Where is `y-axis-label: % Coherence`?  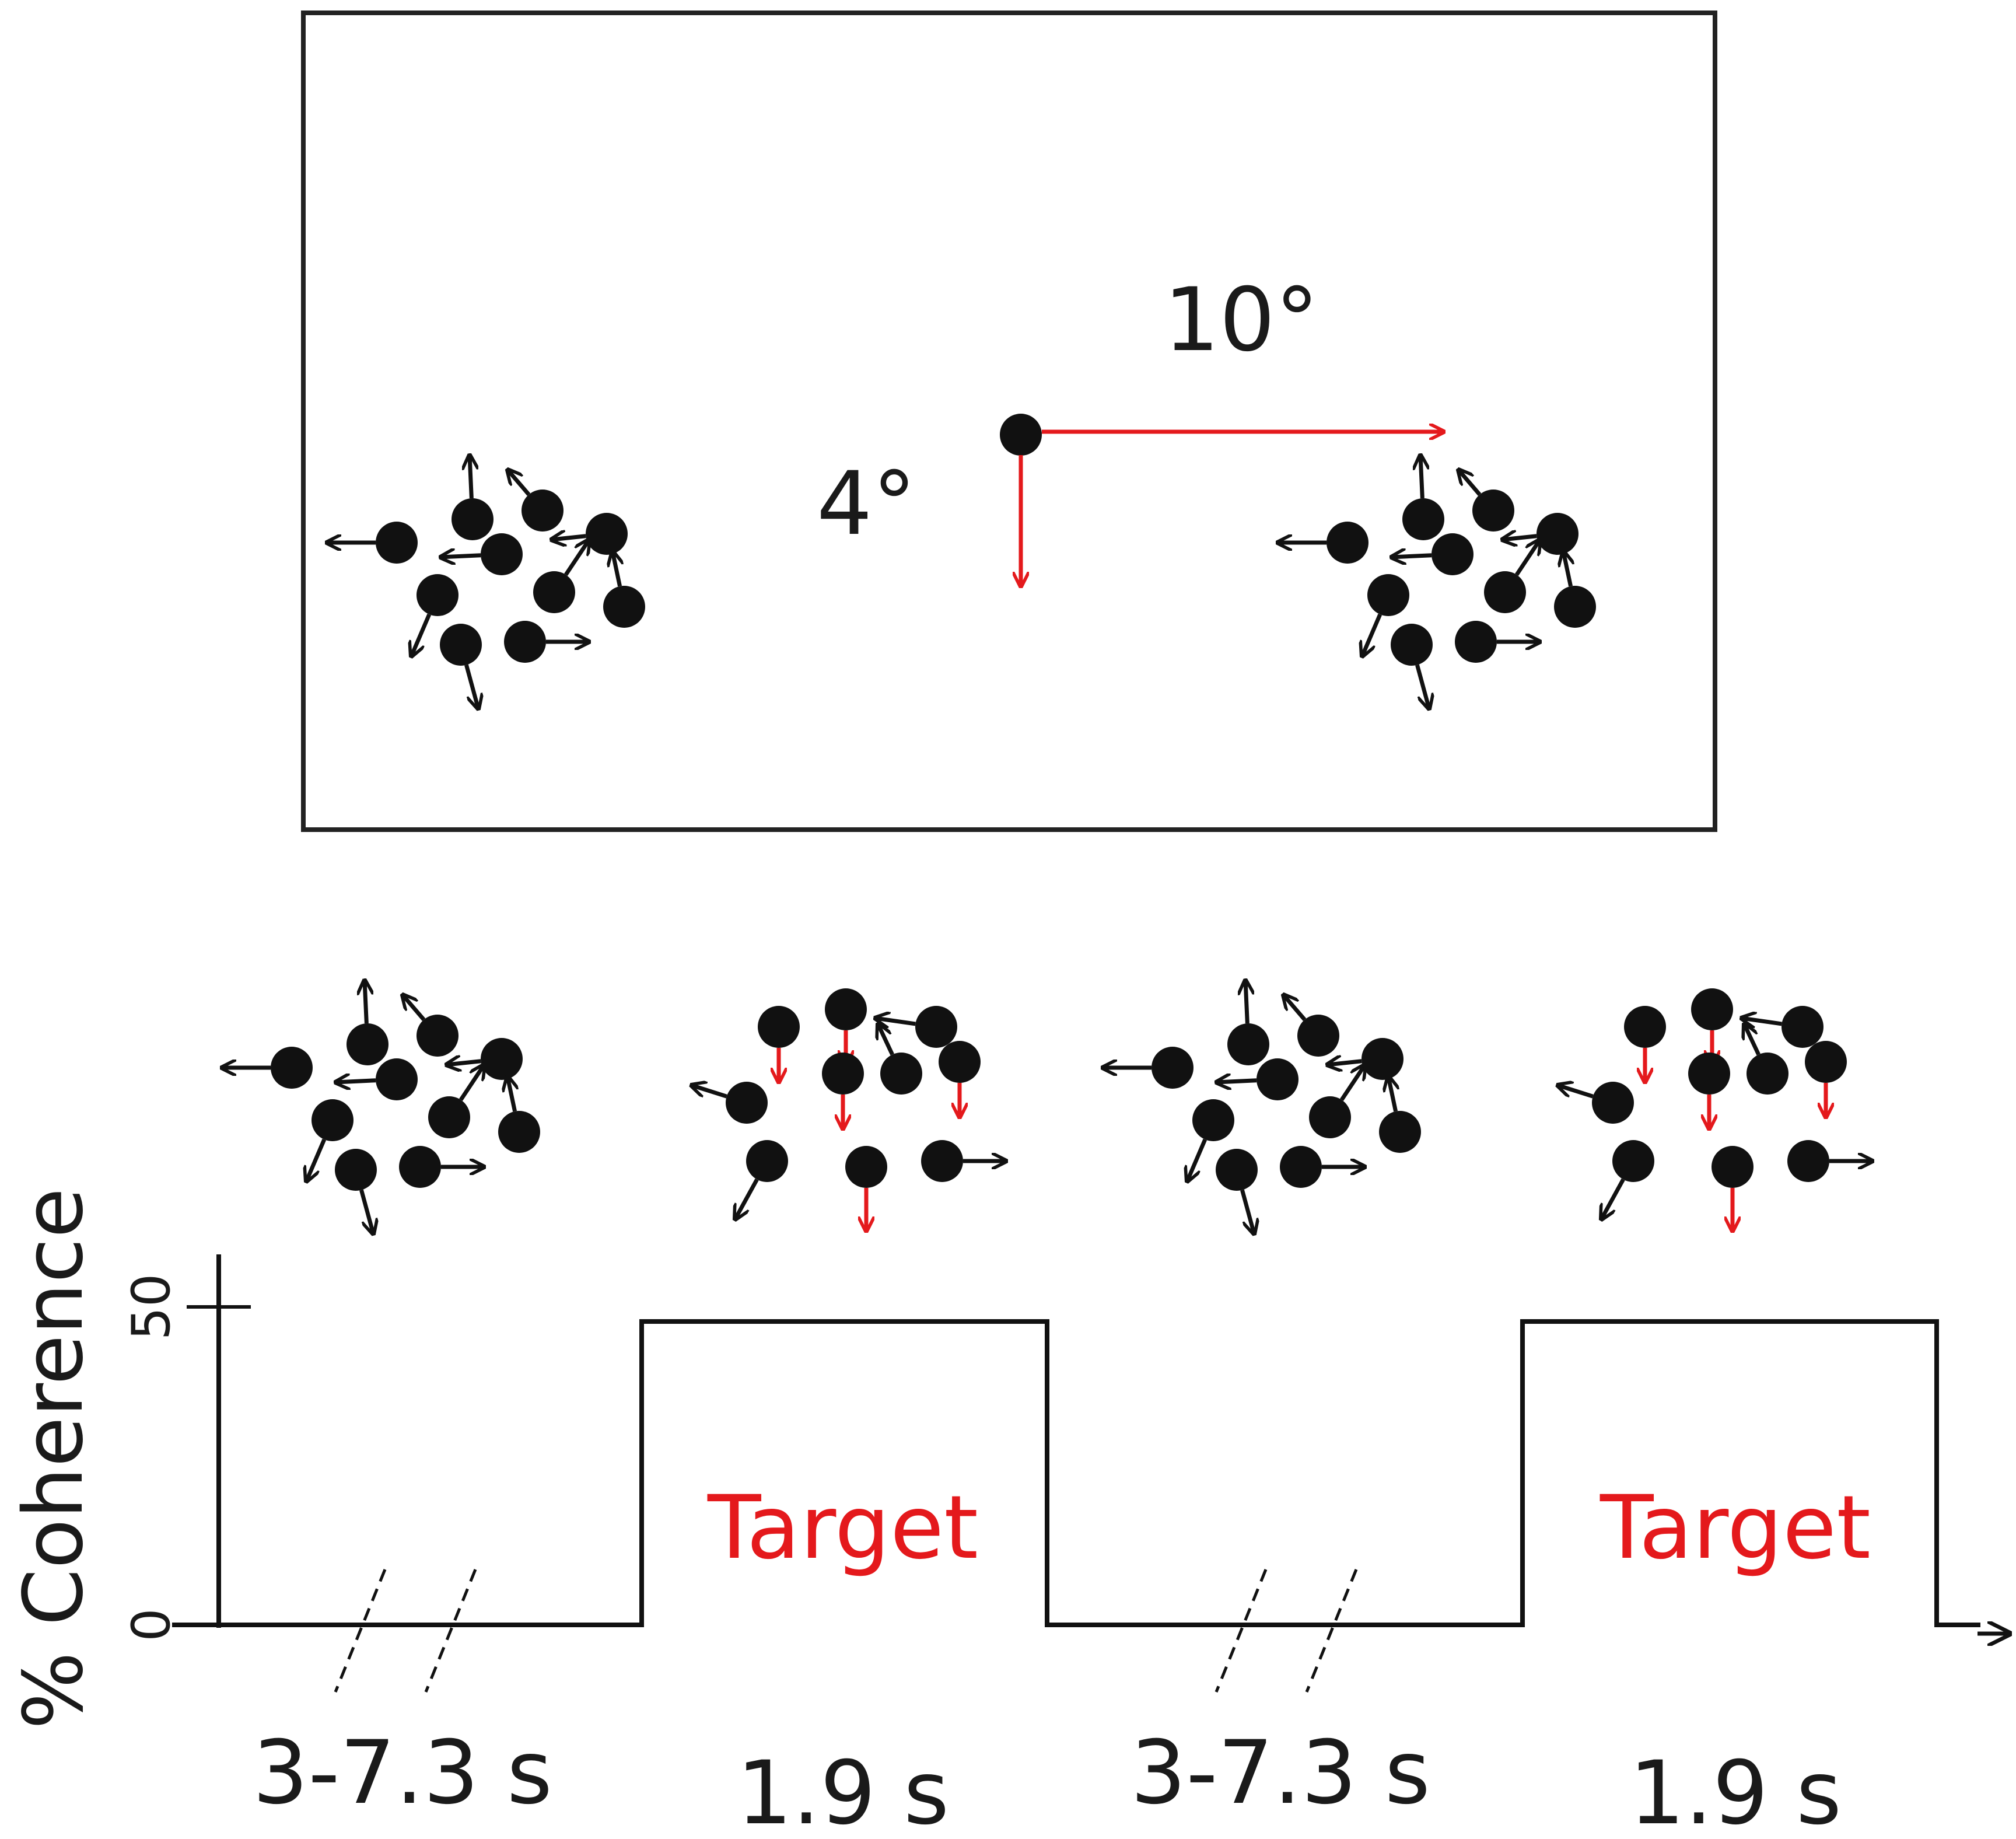
y-axis-label: % Coherence is located at coordinates (54, 1458).